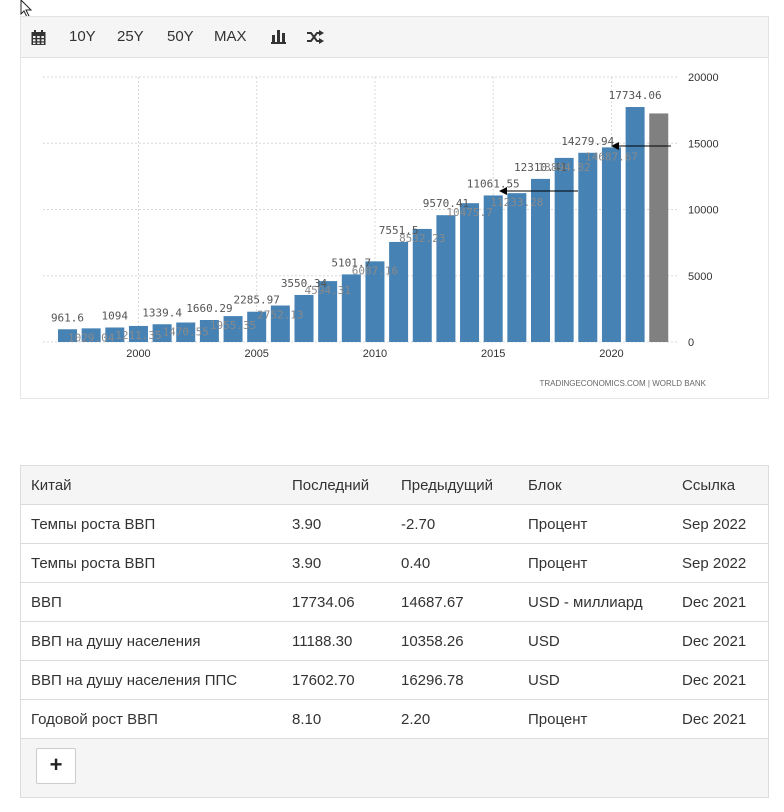 The width and height of the screenshot is (784, 812). What do you see at coordinates (493, 183) in the screenshot?
I see `bar-value-label: 11061.55` at bounding box center [493, 183].